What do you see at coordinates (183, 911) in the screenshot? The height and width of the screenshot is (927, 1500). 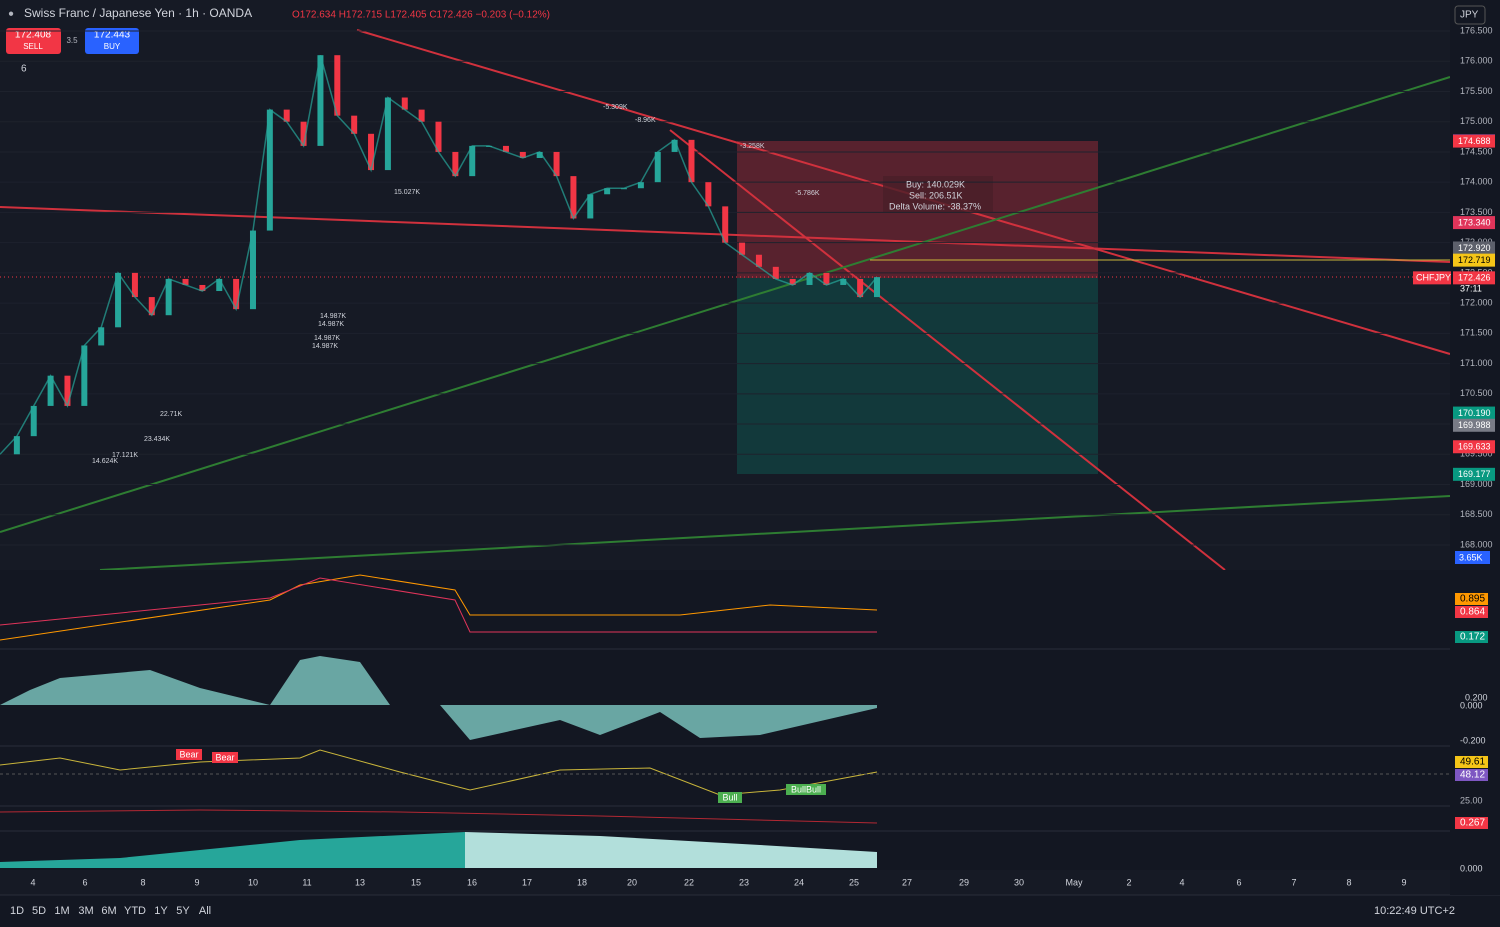 I see `range-button: 5Y` at bounding box center [183, 911].